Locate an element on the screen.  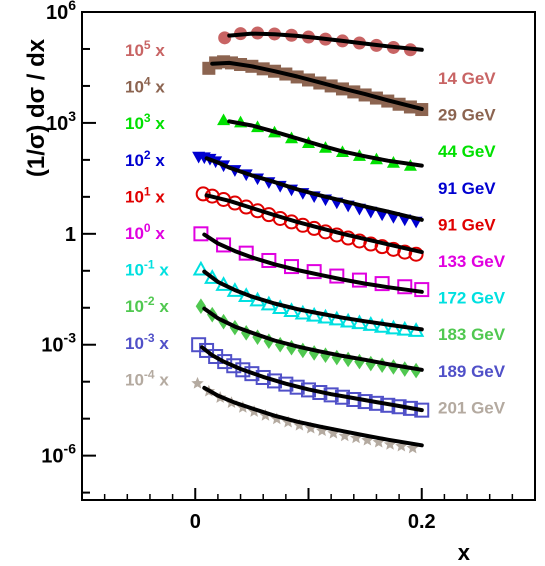
x-tick-label: 0.2 is located at coordinates (422, 522).